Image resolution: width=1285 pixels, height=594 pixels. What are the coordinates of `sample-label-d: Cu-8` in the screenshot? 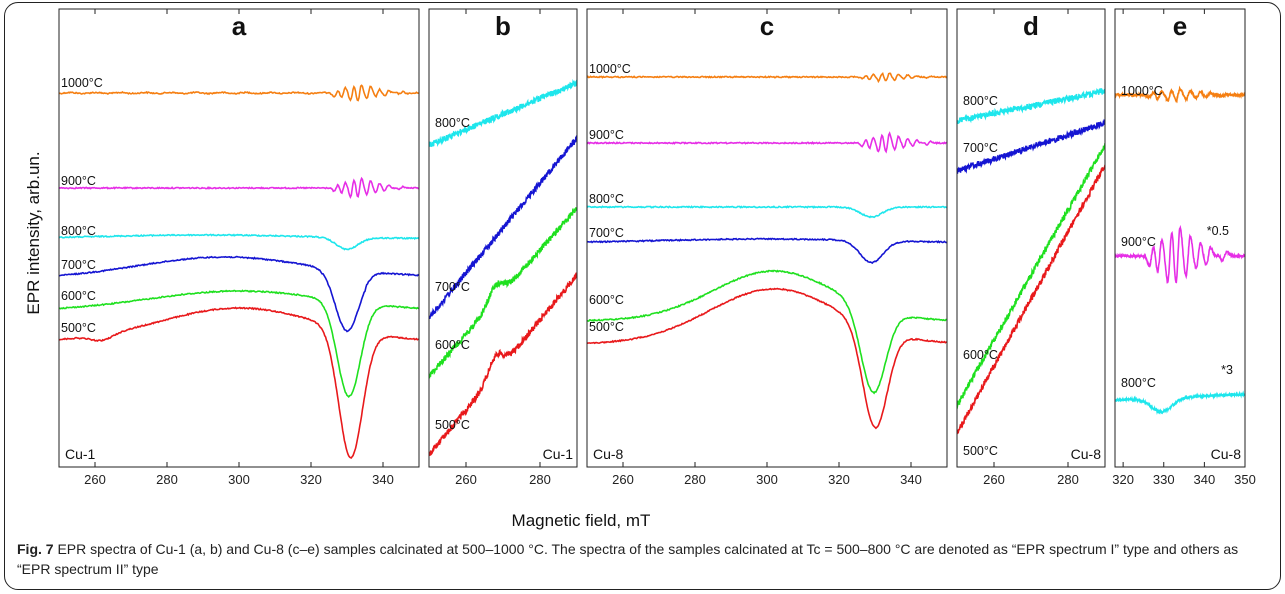 It's located at (1086, 454).